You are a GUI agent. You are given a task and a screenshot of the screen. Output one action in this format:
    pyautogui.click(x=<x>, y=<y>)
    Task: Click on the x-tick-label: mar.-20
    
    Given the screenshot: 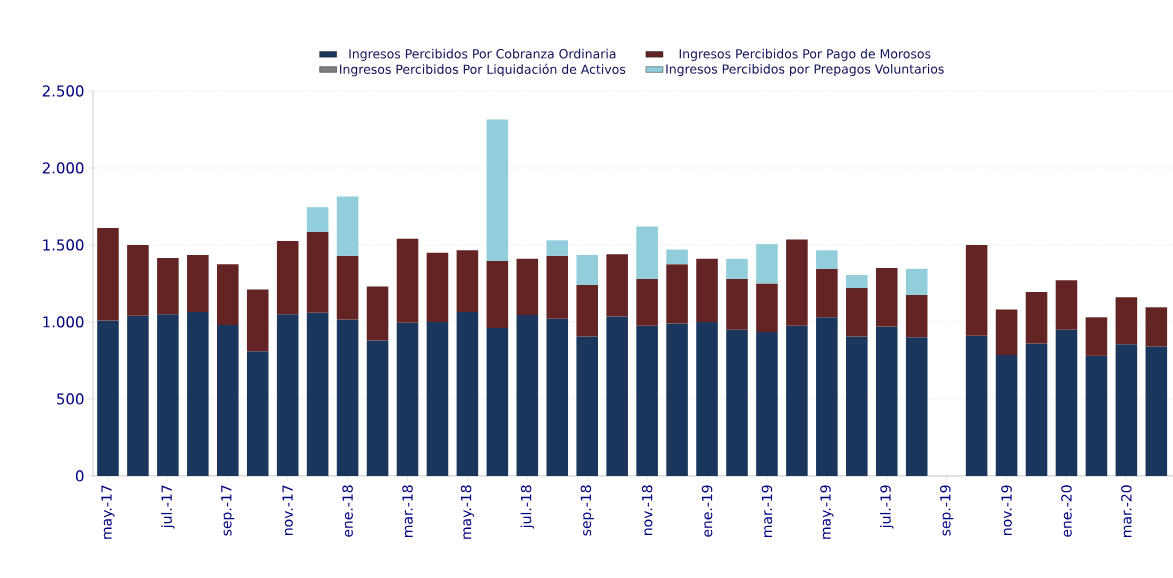 What is the action you would take?
    pyautogui.click(x=1126, y=511)
    